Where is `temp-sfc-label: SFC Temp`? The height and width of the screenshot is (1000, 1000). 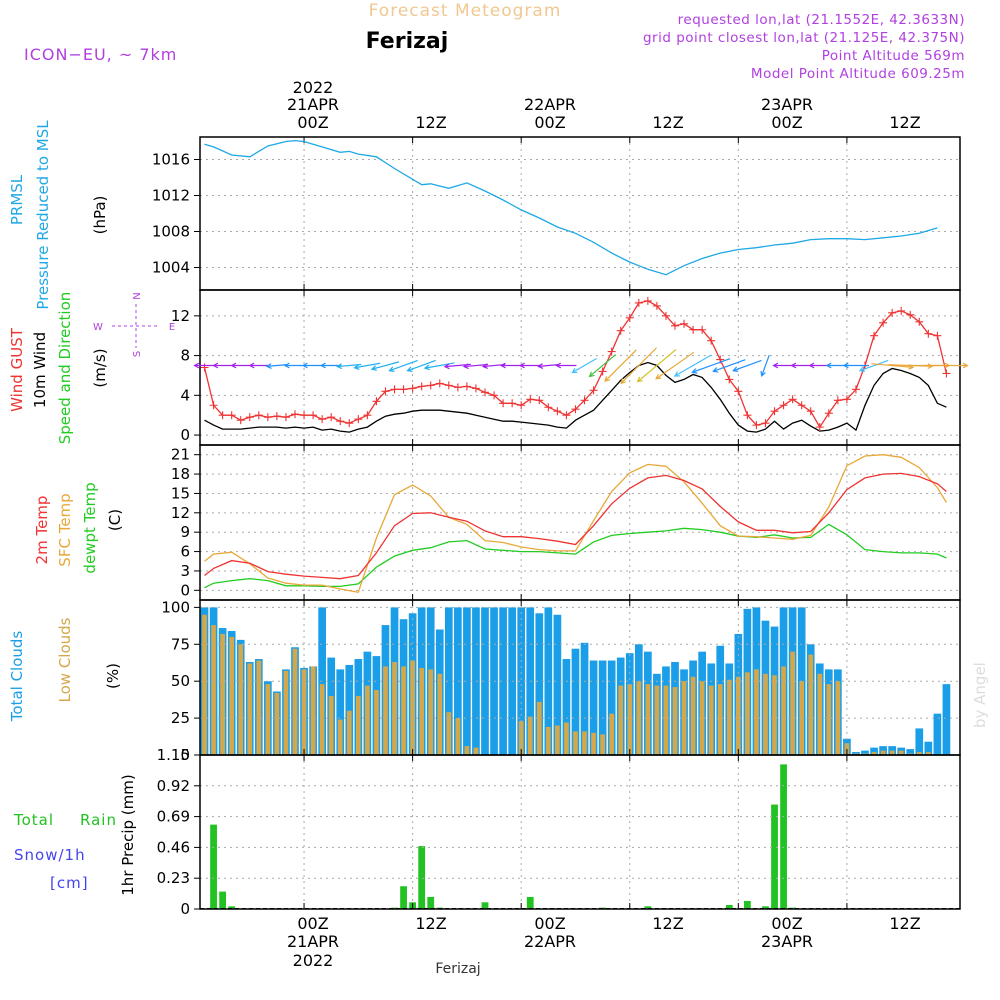 temp-sfc-label: SFC Temp is located at coordinates (65, 529).